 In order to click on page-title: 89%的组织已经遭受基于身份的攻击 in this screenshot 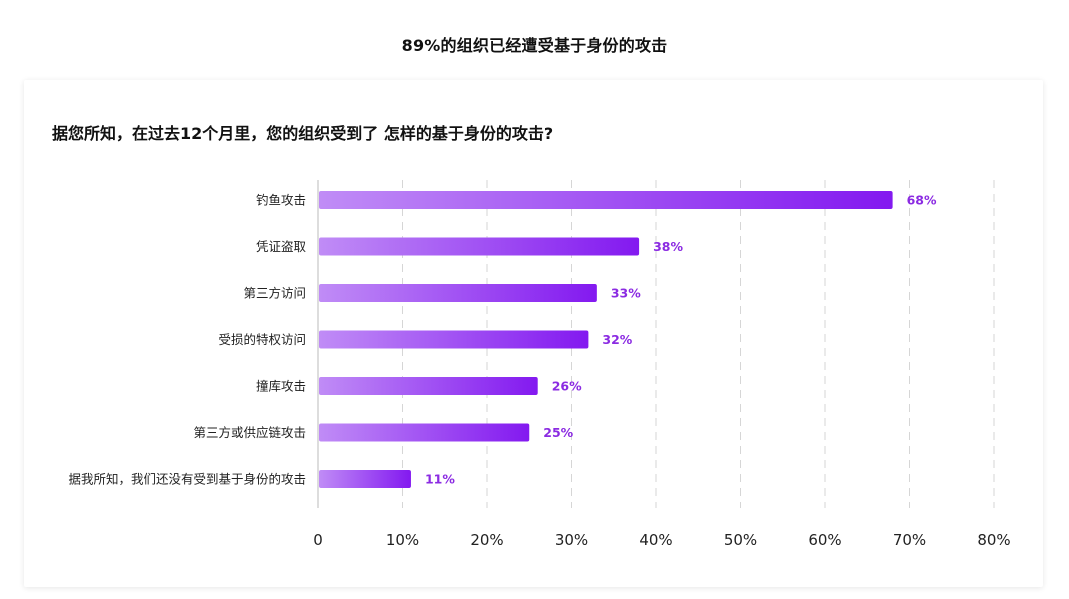, I will do `click(534, 45)`.